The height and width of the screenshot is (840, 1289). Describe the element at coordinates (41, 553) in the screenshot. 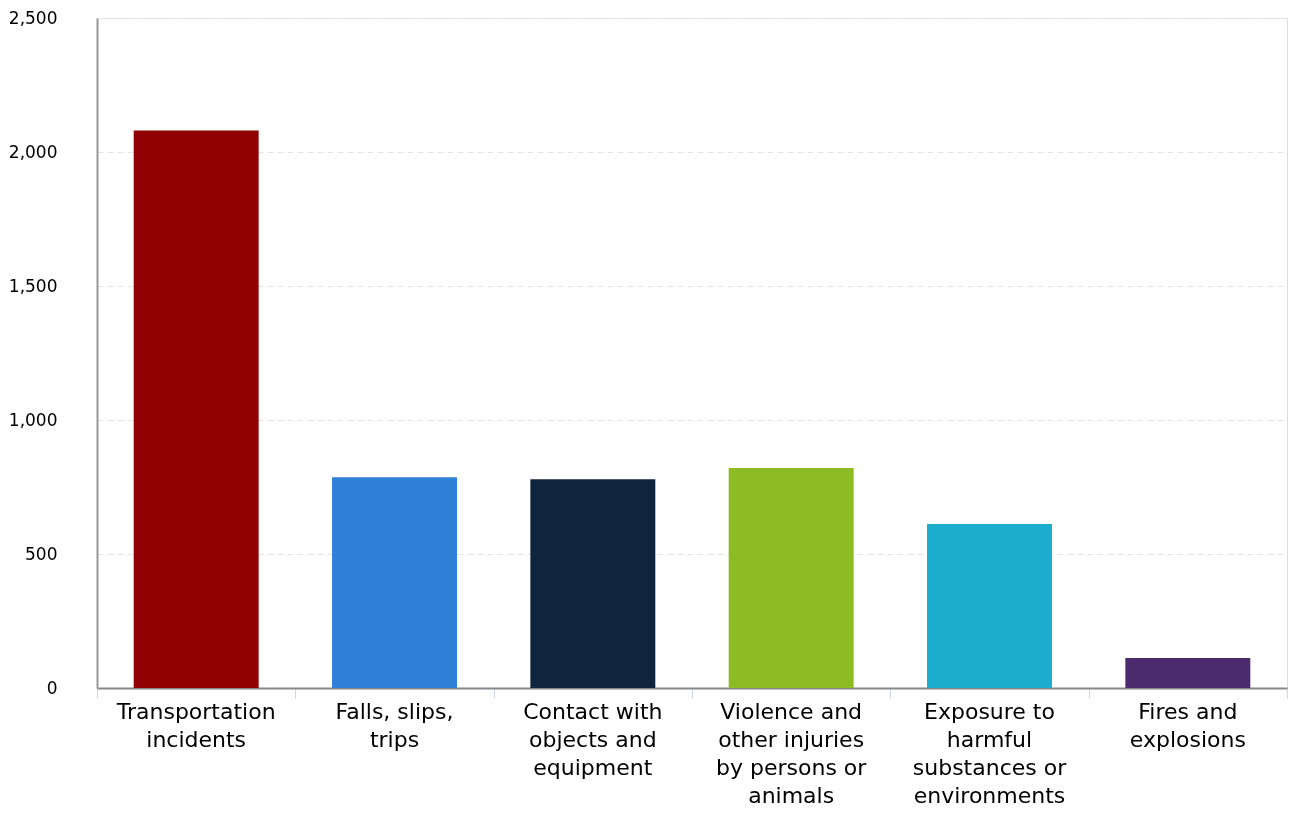

I see `y-tick-label: 500` at that location.